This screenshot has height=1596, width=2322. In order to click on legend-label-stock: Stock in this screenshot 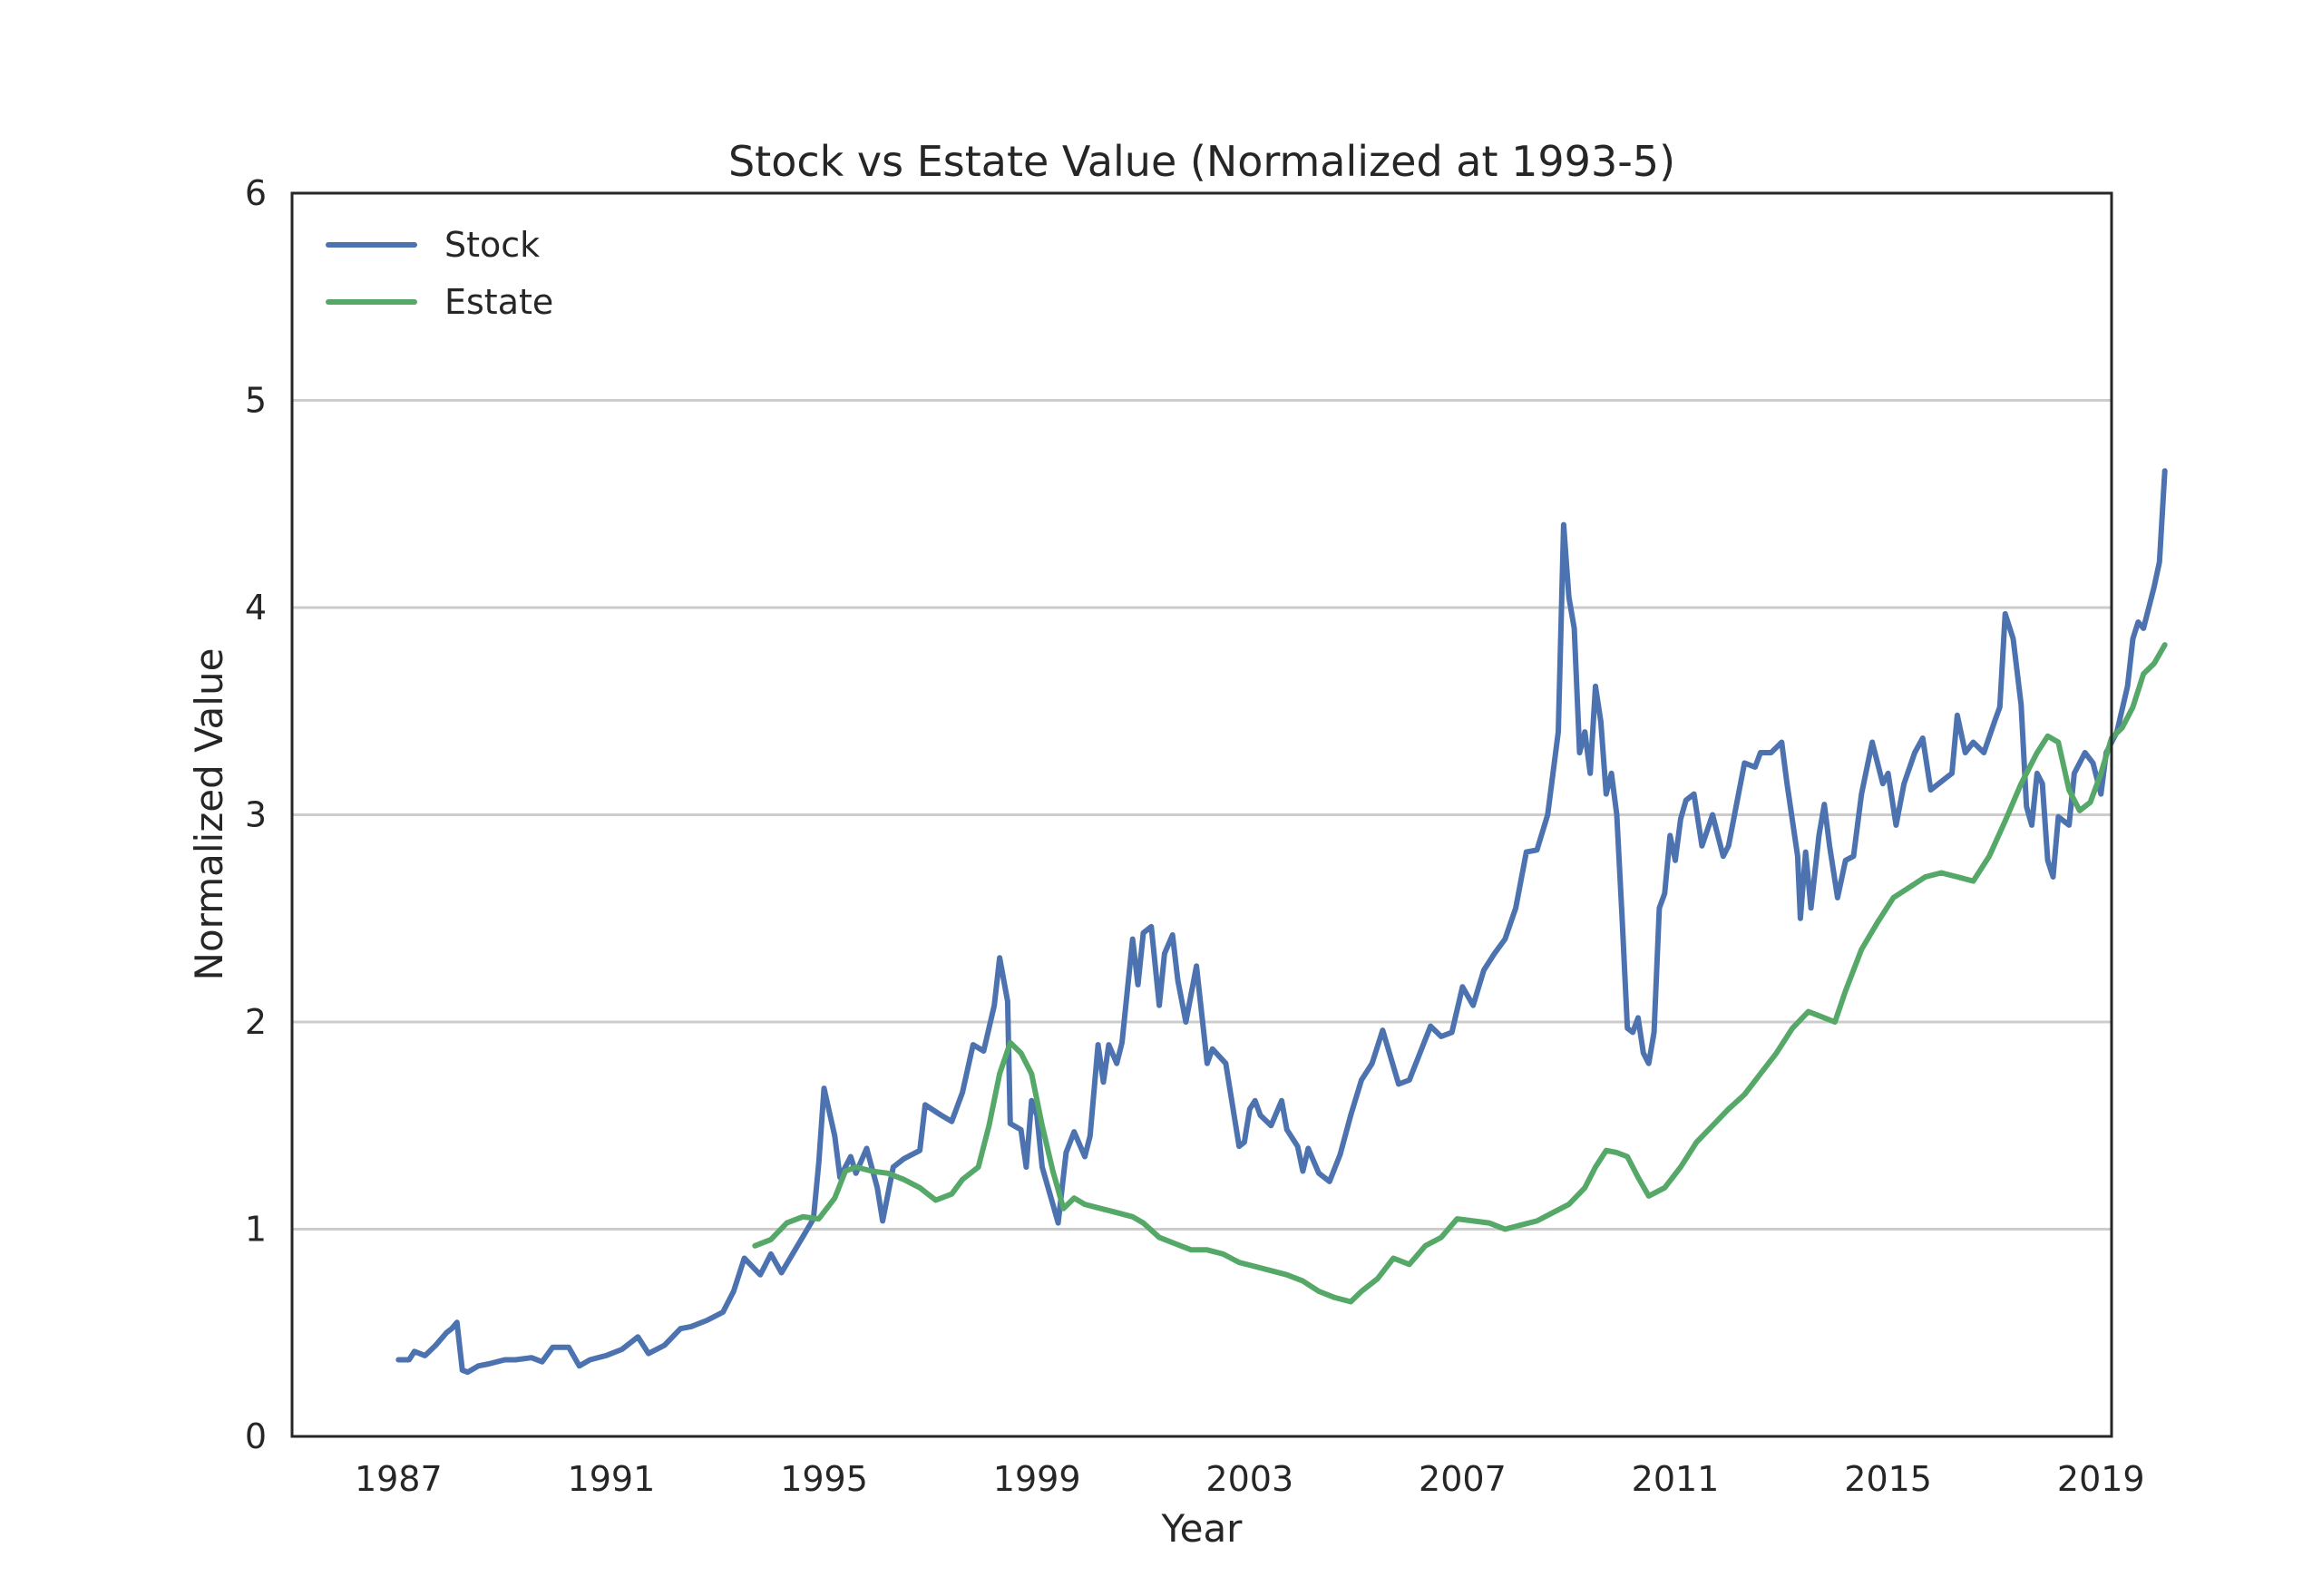, I will do `click(492, 245)`.